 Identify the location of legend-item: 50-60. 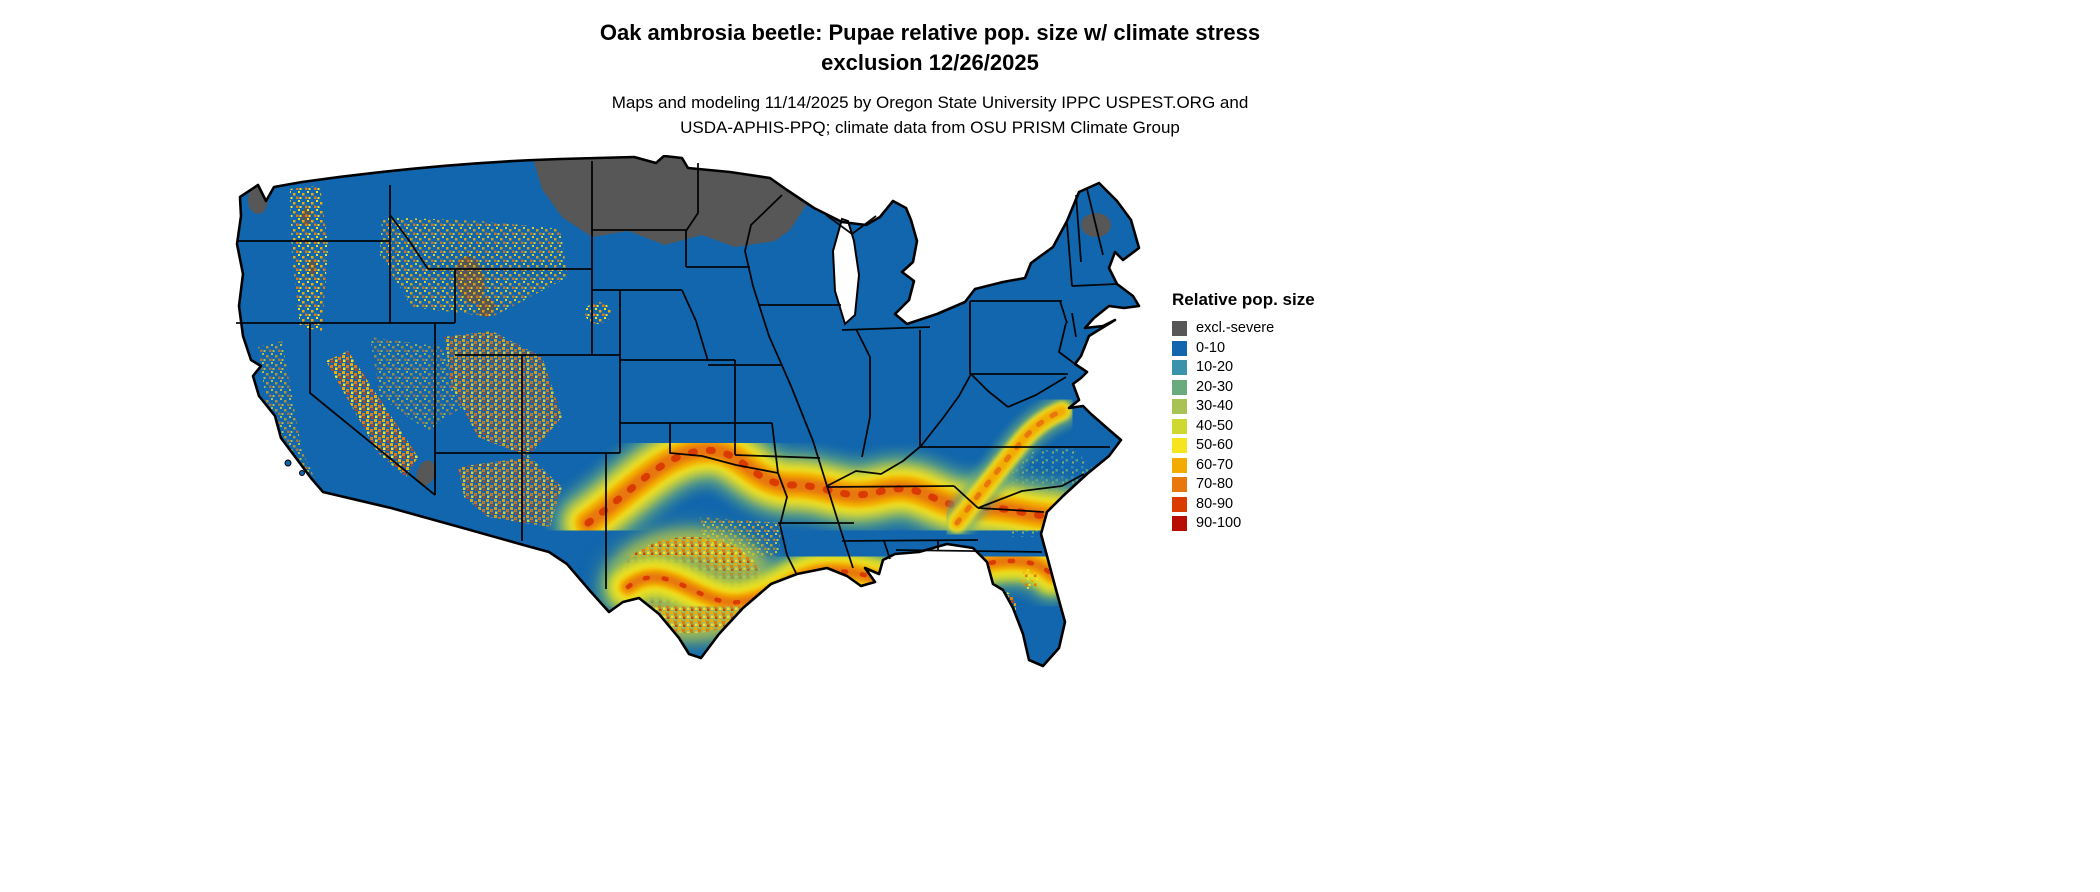
(1282, 446).